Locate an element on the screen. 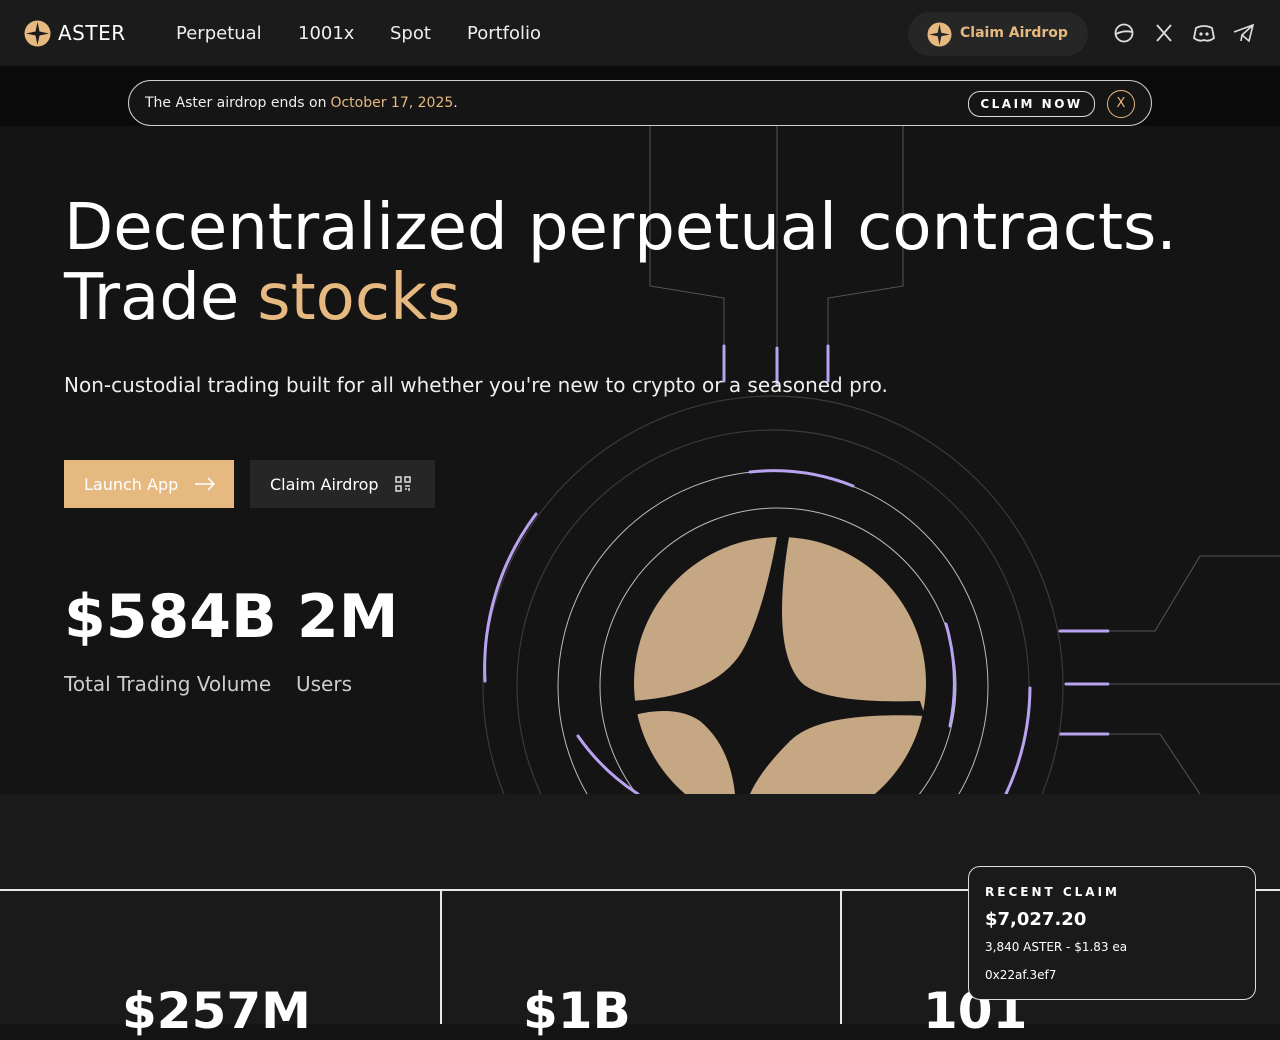 This screenshot has width=1280, height=1040. headline-accent: stocks is located at coordinates (359, 298).